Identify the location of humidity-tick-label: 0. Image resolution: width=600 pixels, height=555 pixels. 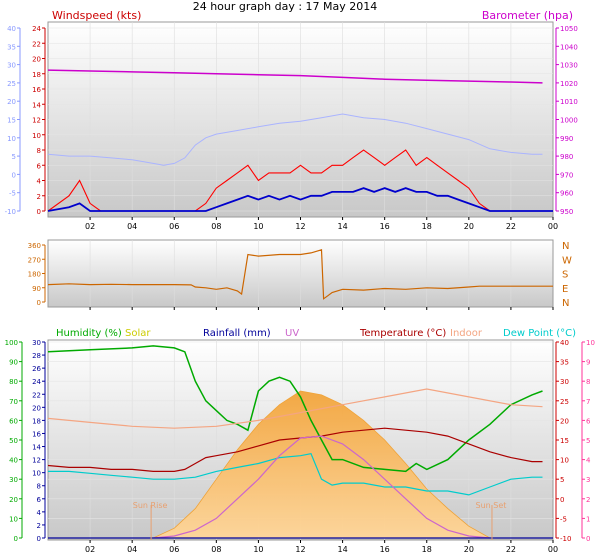
(16, 539).